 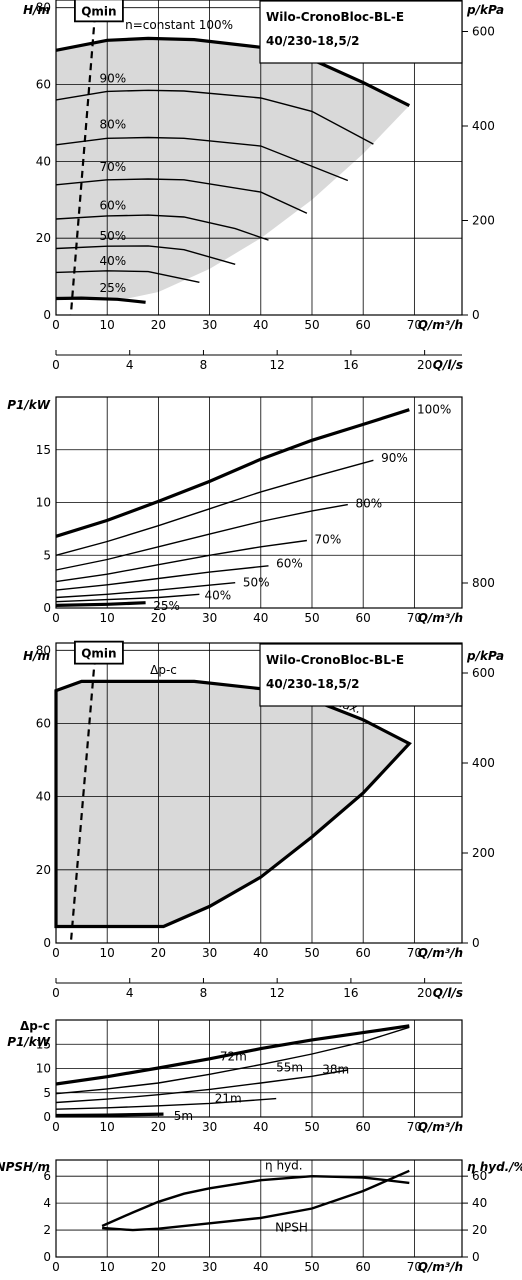 What do you see at coordinates (29, 405) in the screenshot?
I see `y-axis-label: P1/kW` at bounding box center [29, 405].